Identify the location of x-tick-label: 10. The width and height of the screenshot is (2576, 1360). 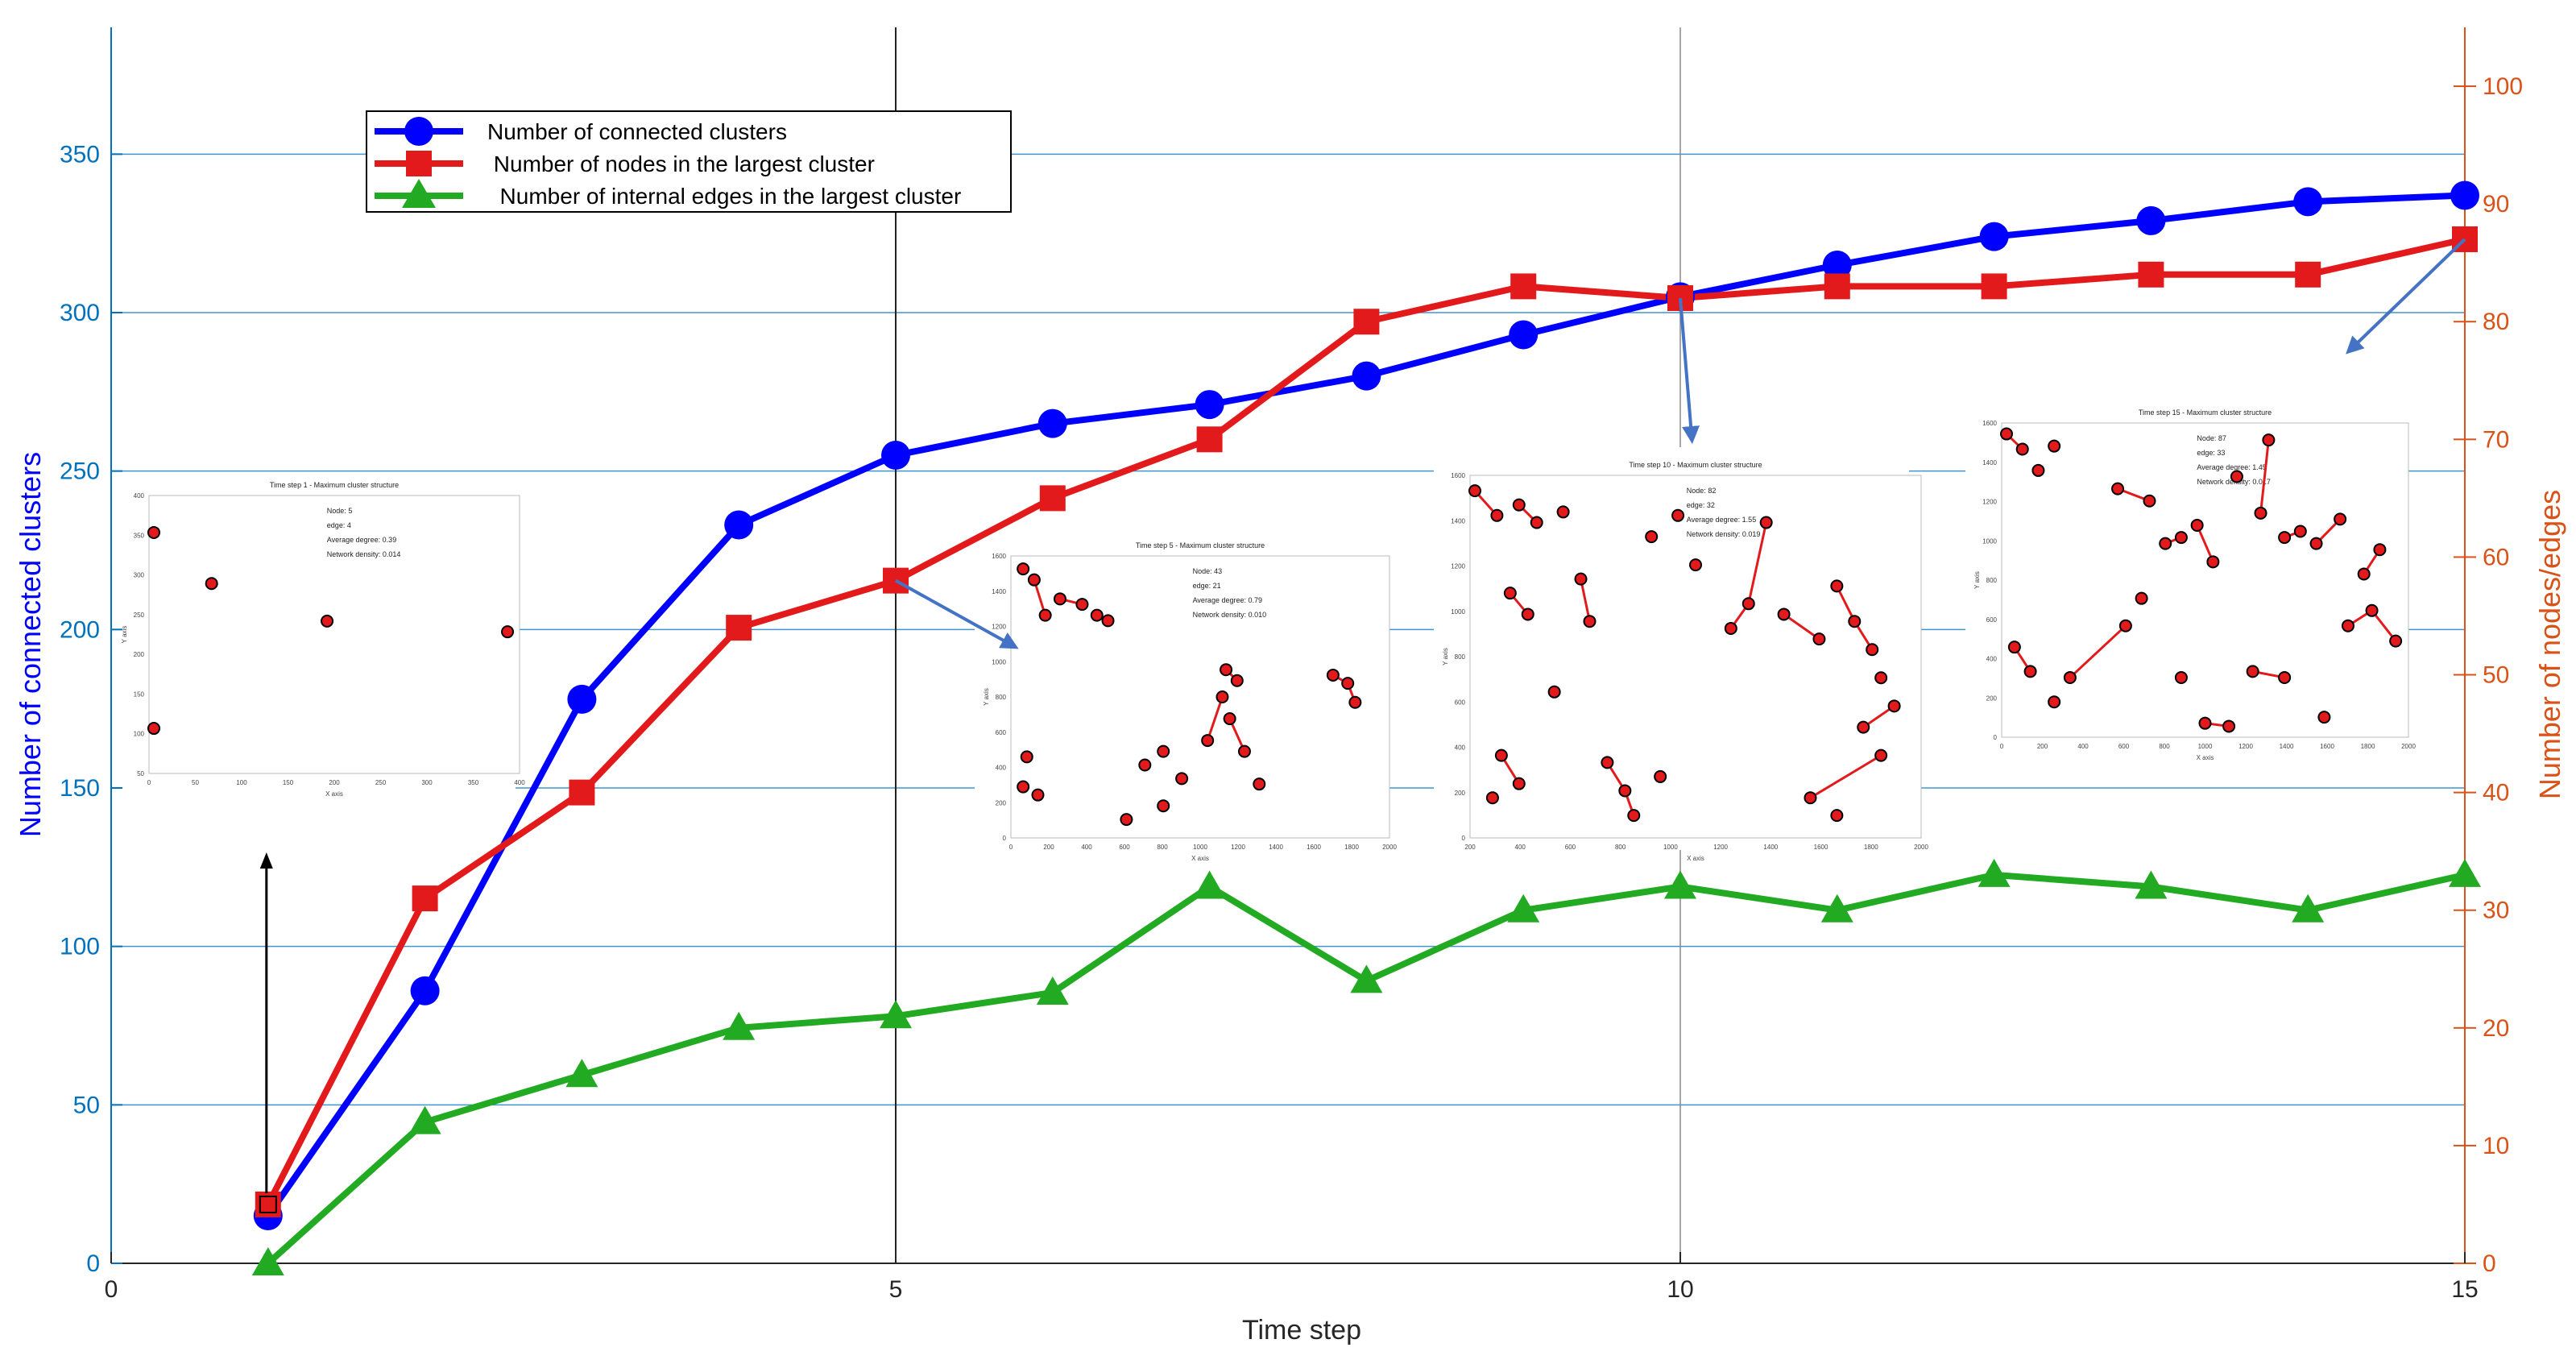
(1680, 1289).